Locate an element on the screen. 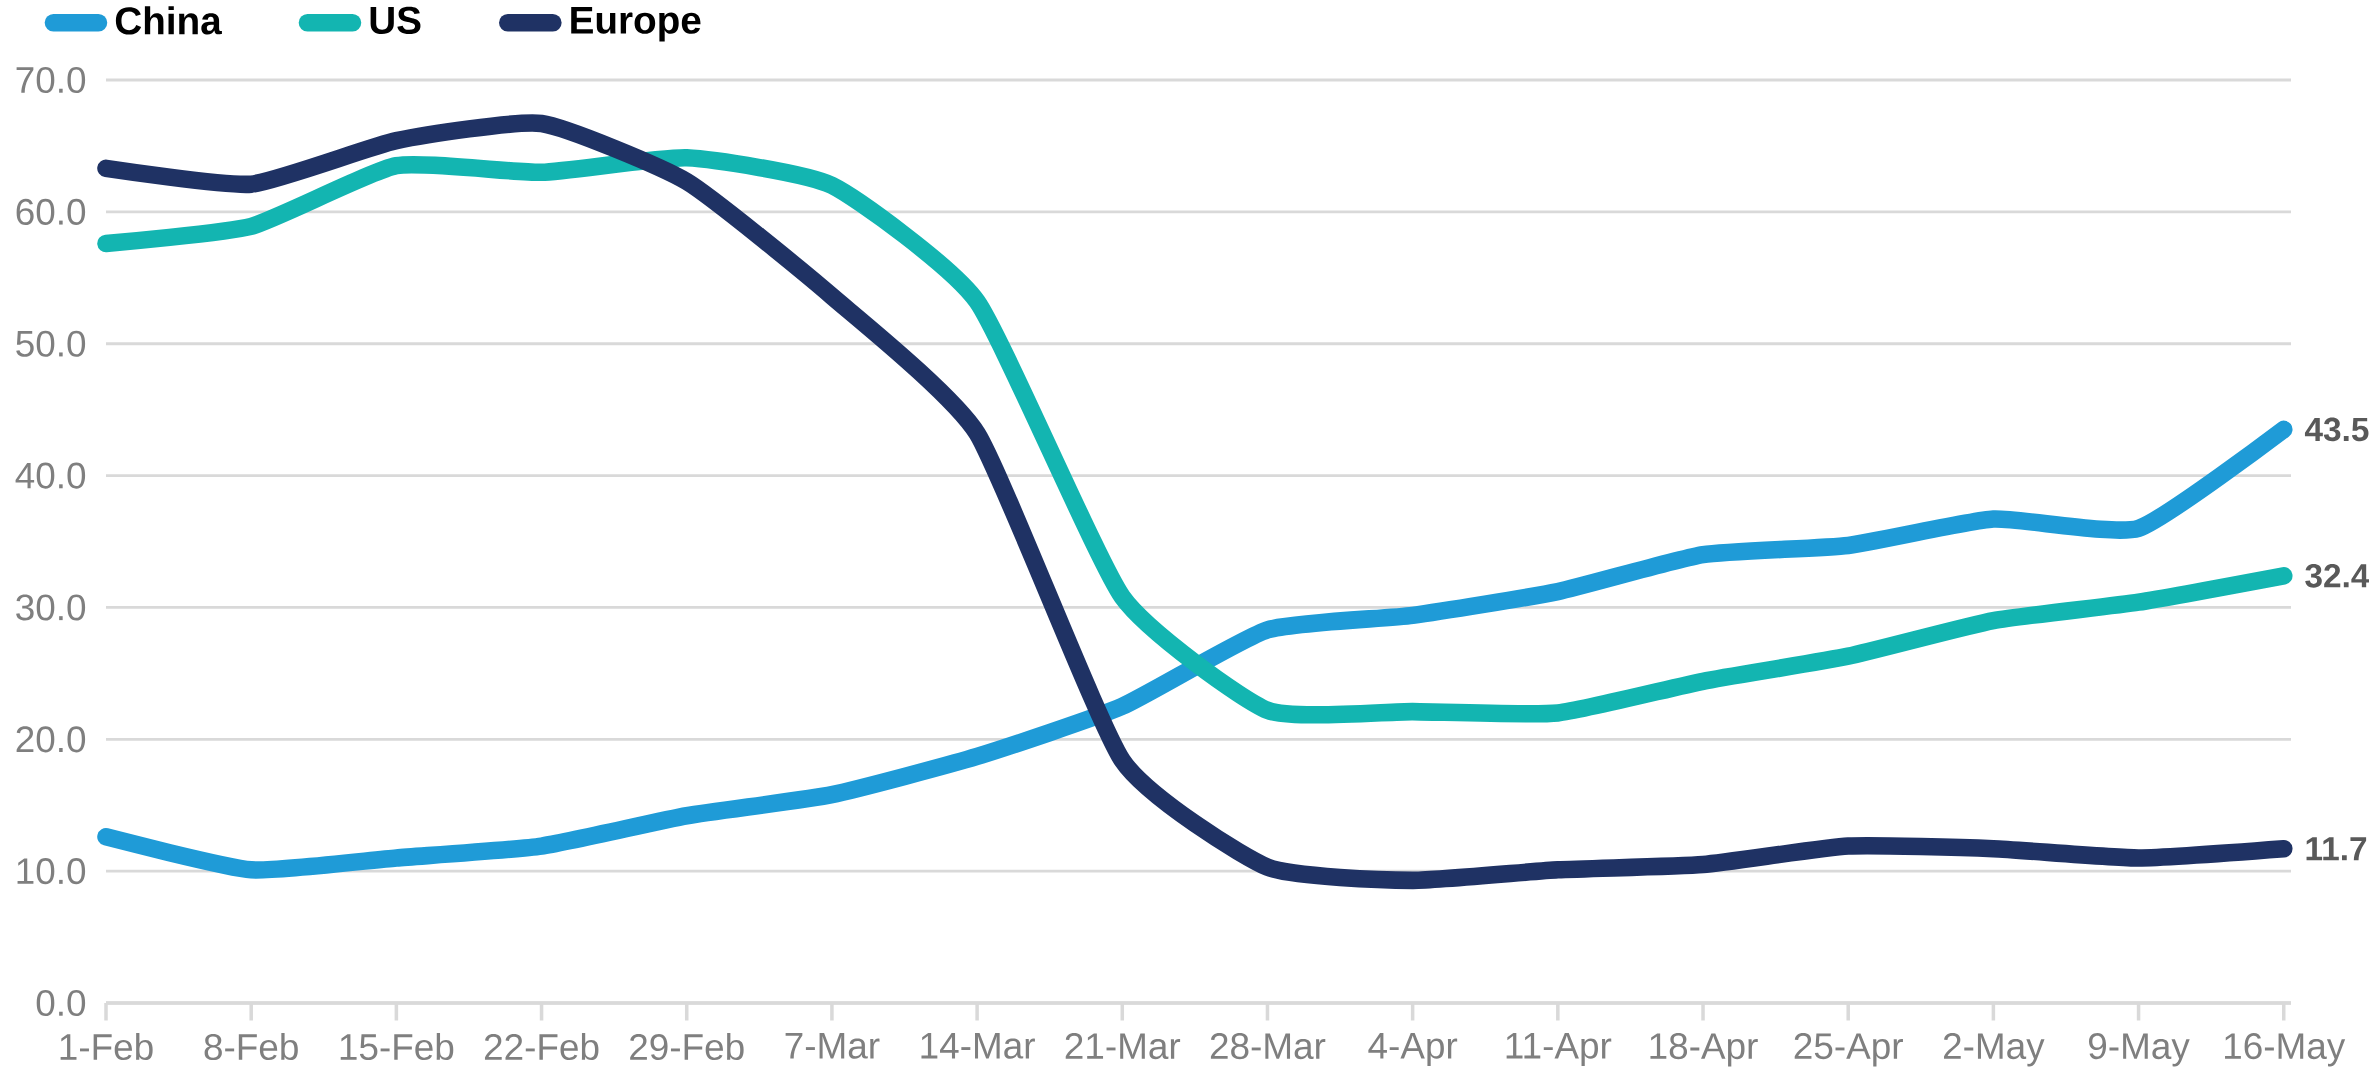 This screenshot has width=2369, height=1067. y-tick-label: 20.0 is located at coordinates (51, 739).